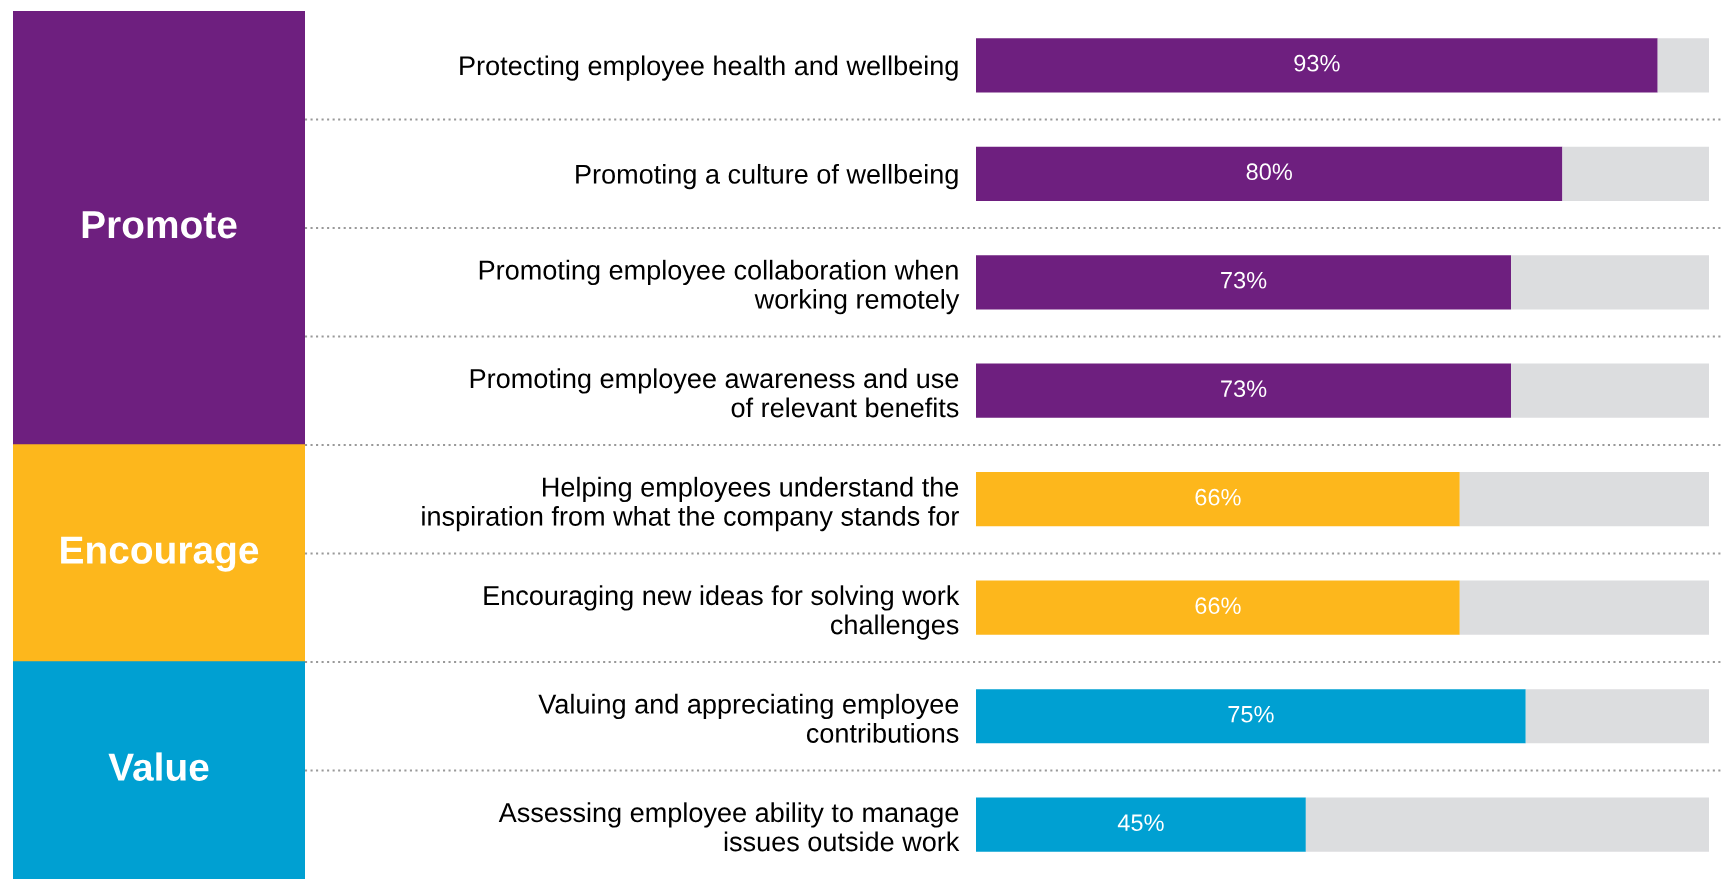 The height and width of the screenshot is (879, 1723). Describe the element at coordinates (160, 554) in the screenshot. I see `text: Encourage` at that location.